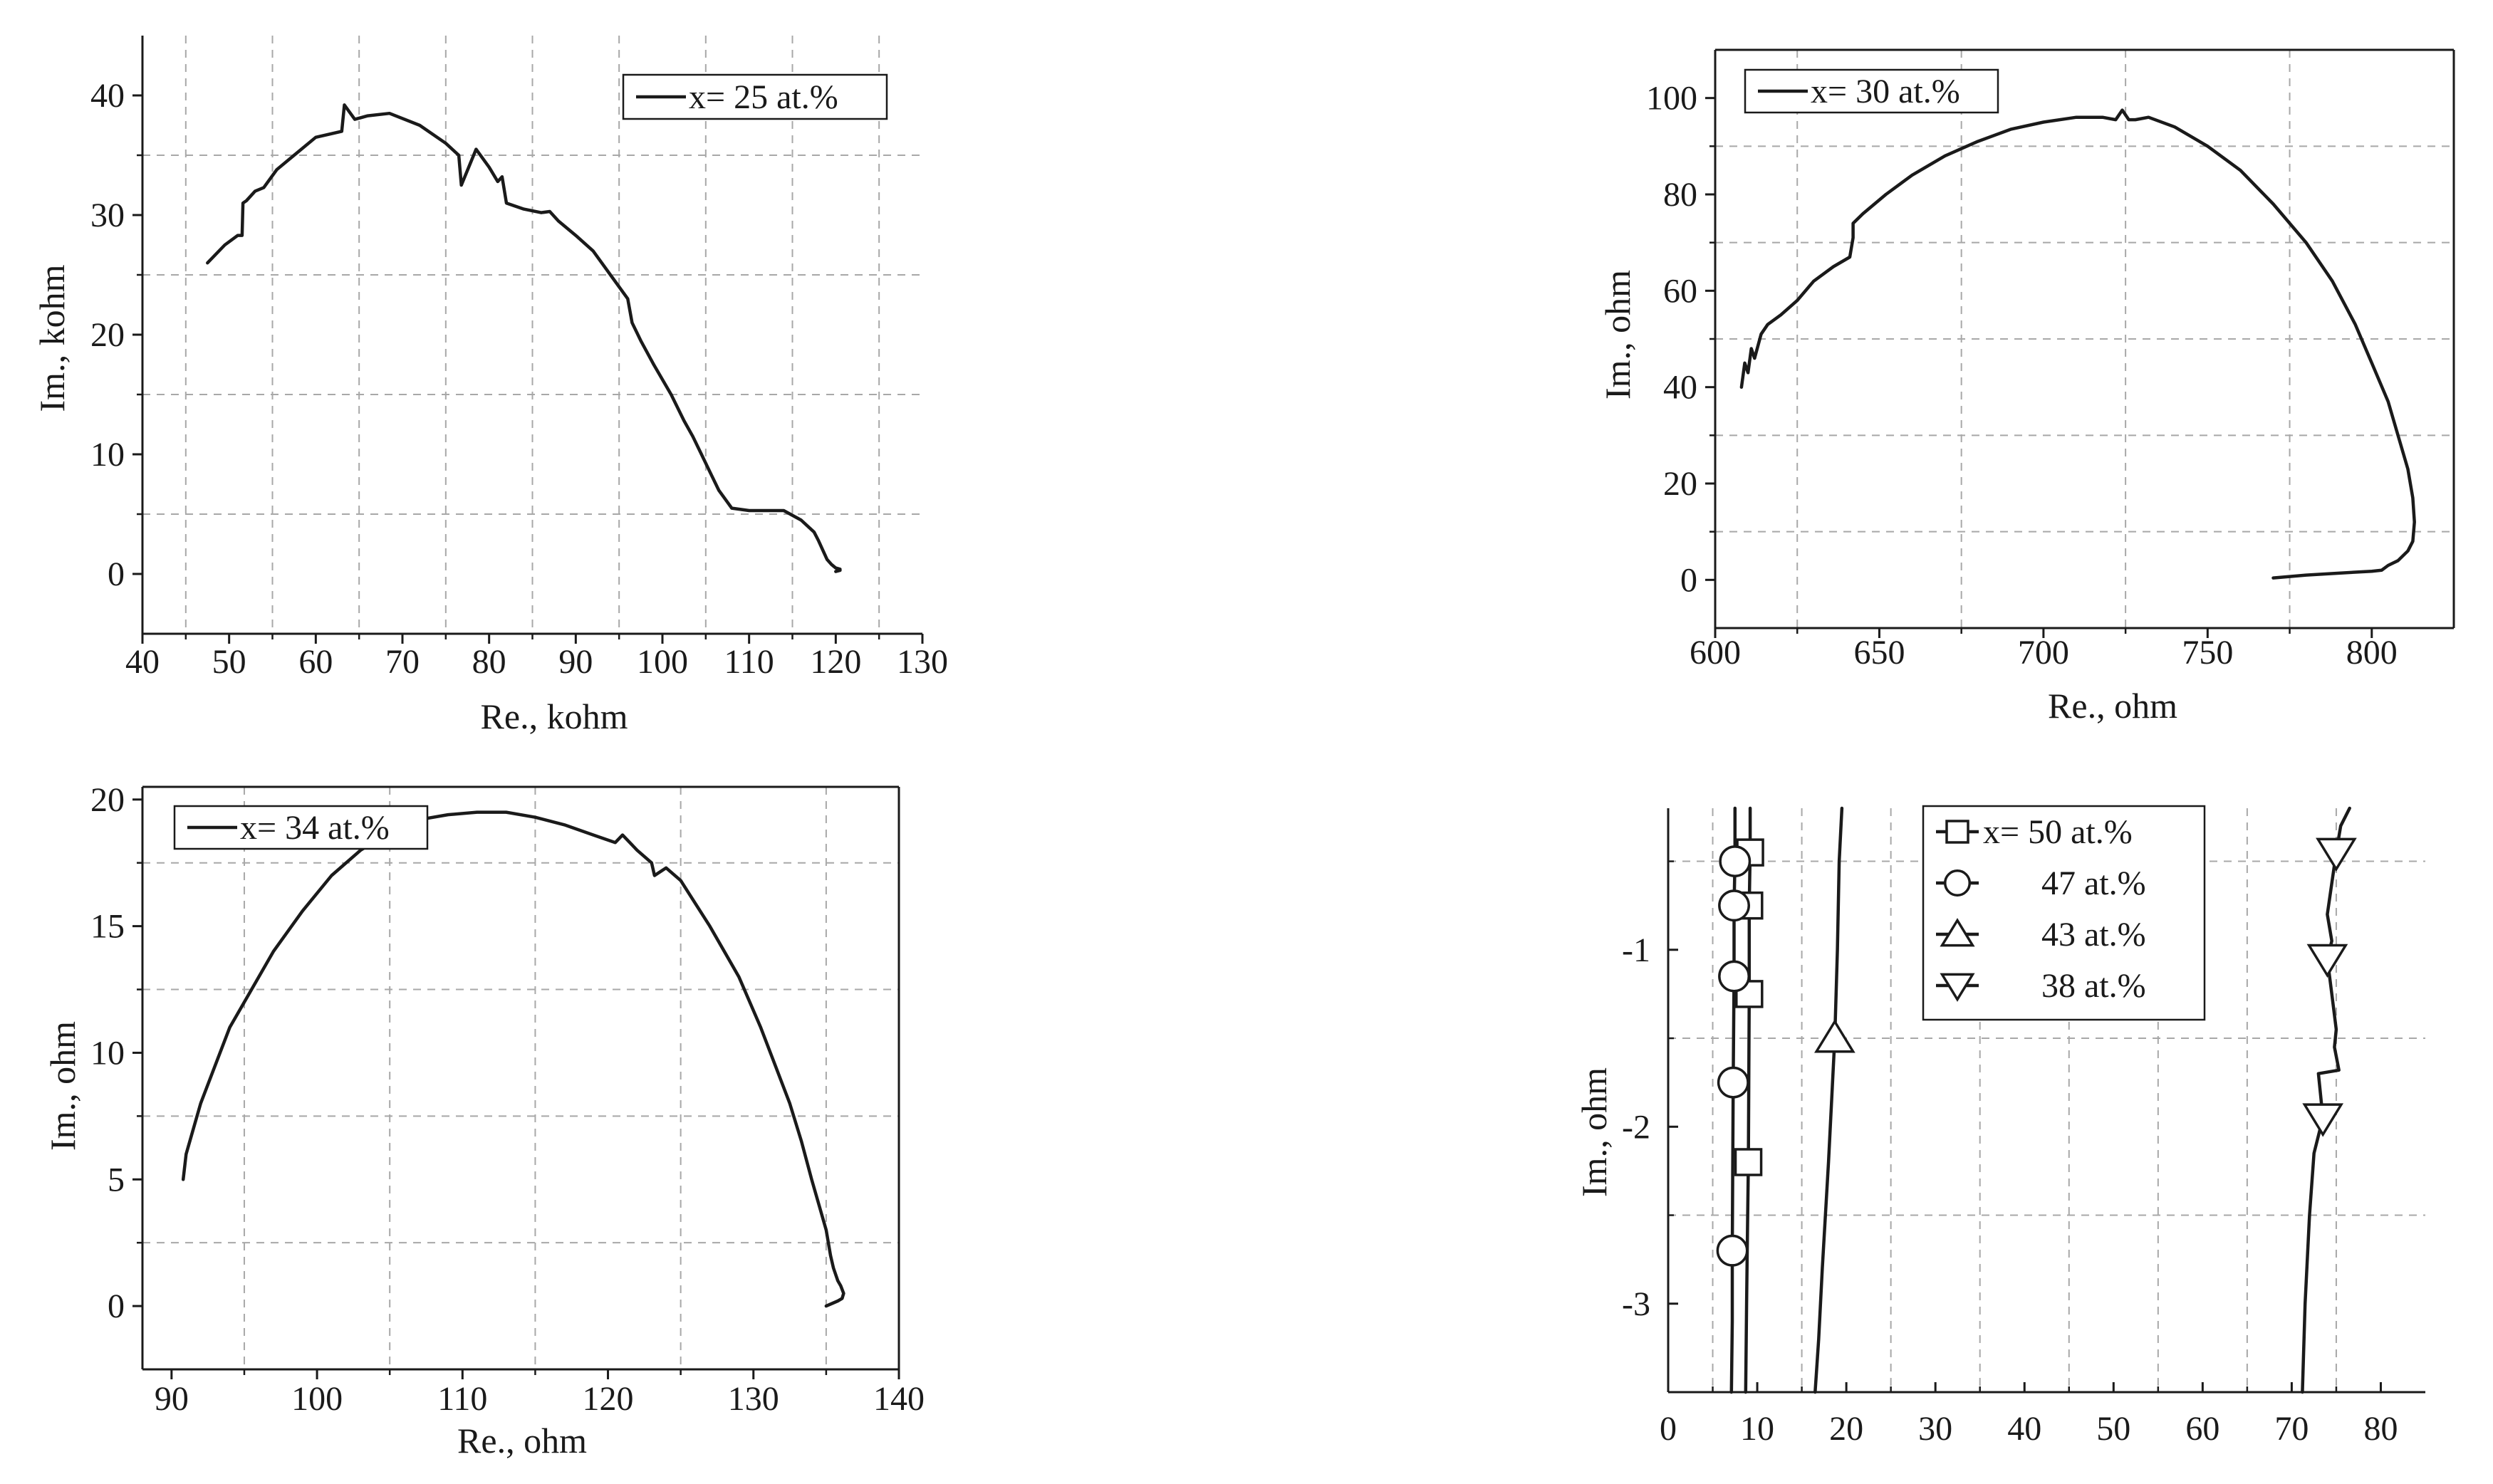  What do you see at coordinates (2093, 934) in the screenshot?
I see `legend-label: 43 at.%` at bounding box center [2093, 934].